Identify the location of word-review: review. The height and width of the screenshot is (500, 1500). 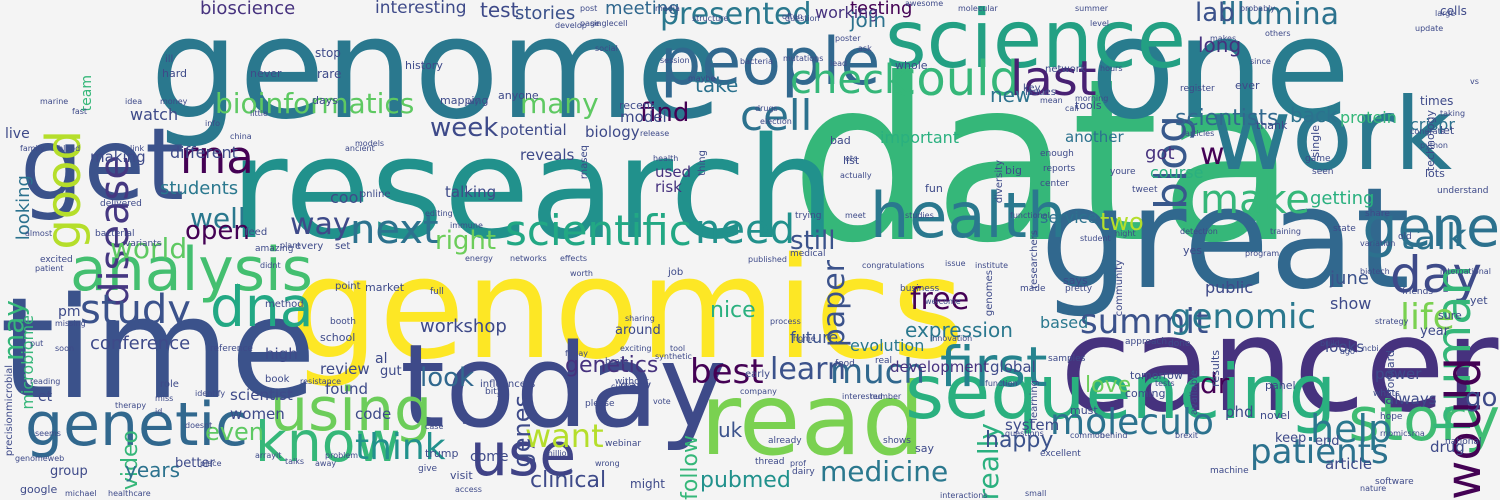
(345, 369).